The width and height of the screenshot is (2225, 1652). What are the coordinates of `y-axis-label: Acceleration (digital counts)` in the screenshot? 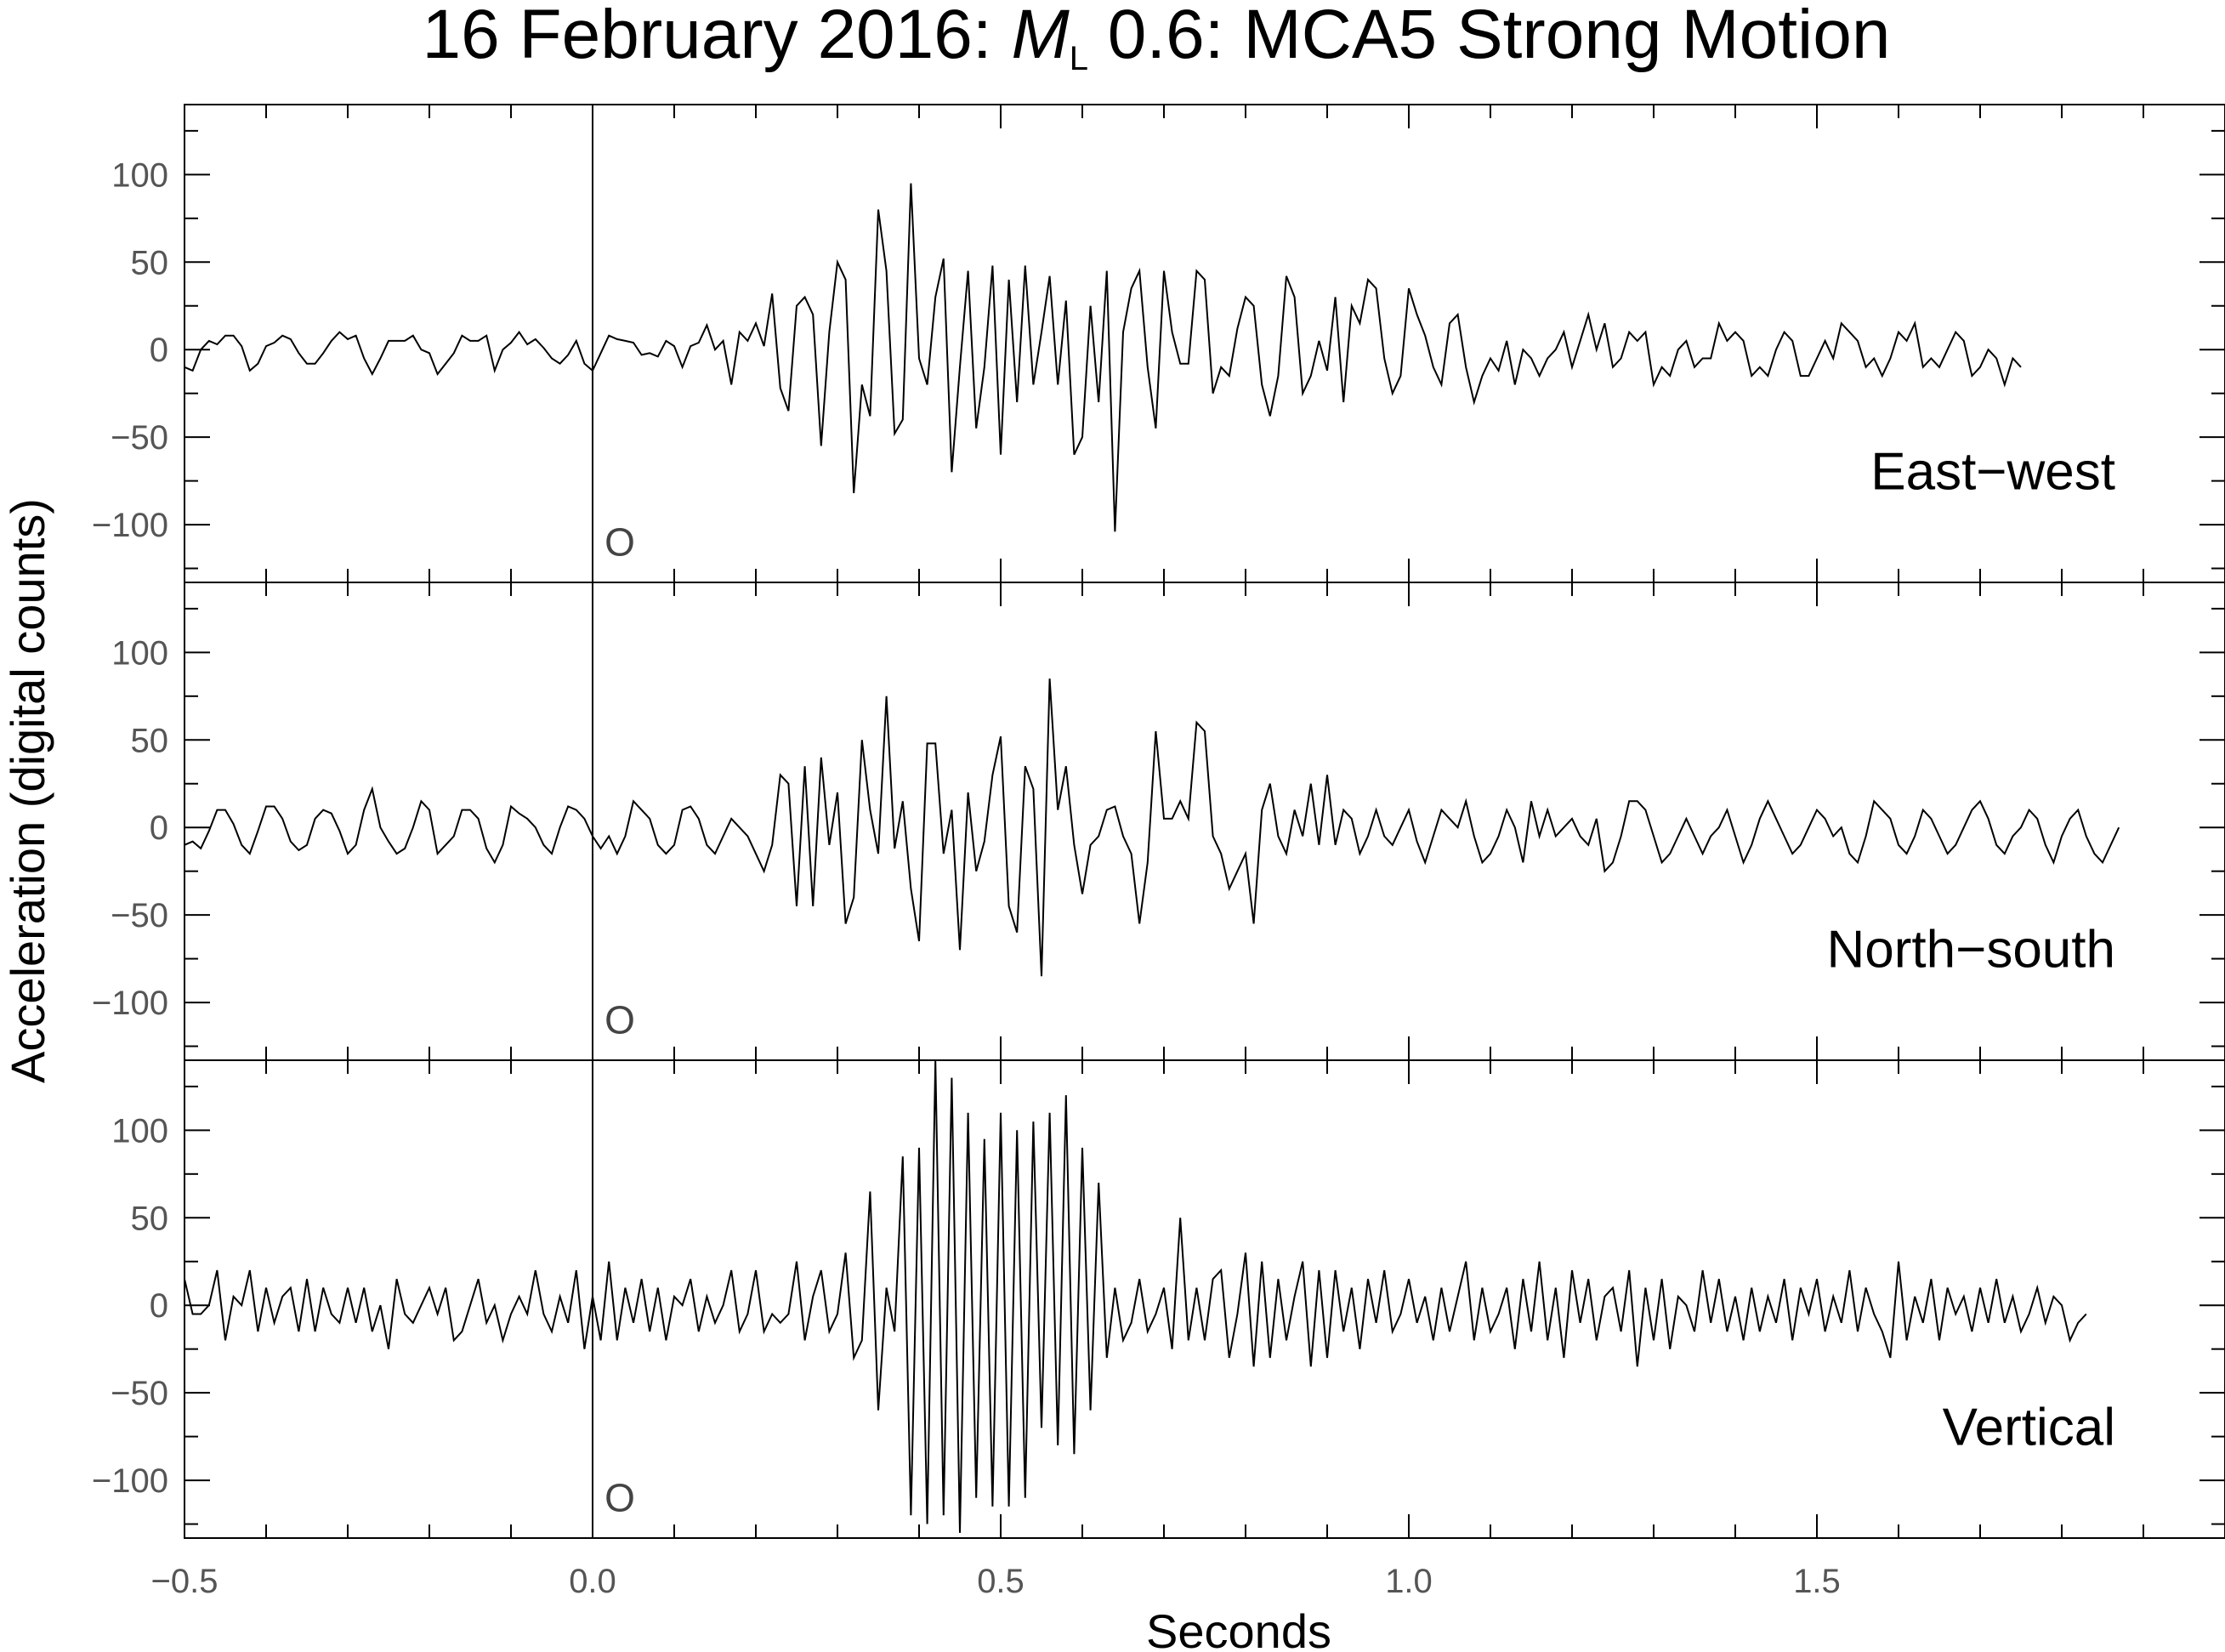 It's located at (28, 790).